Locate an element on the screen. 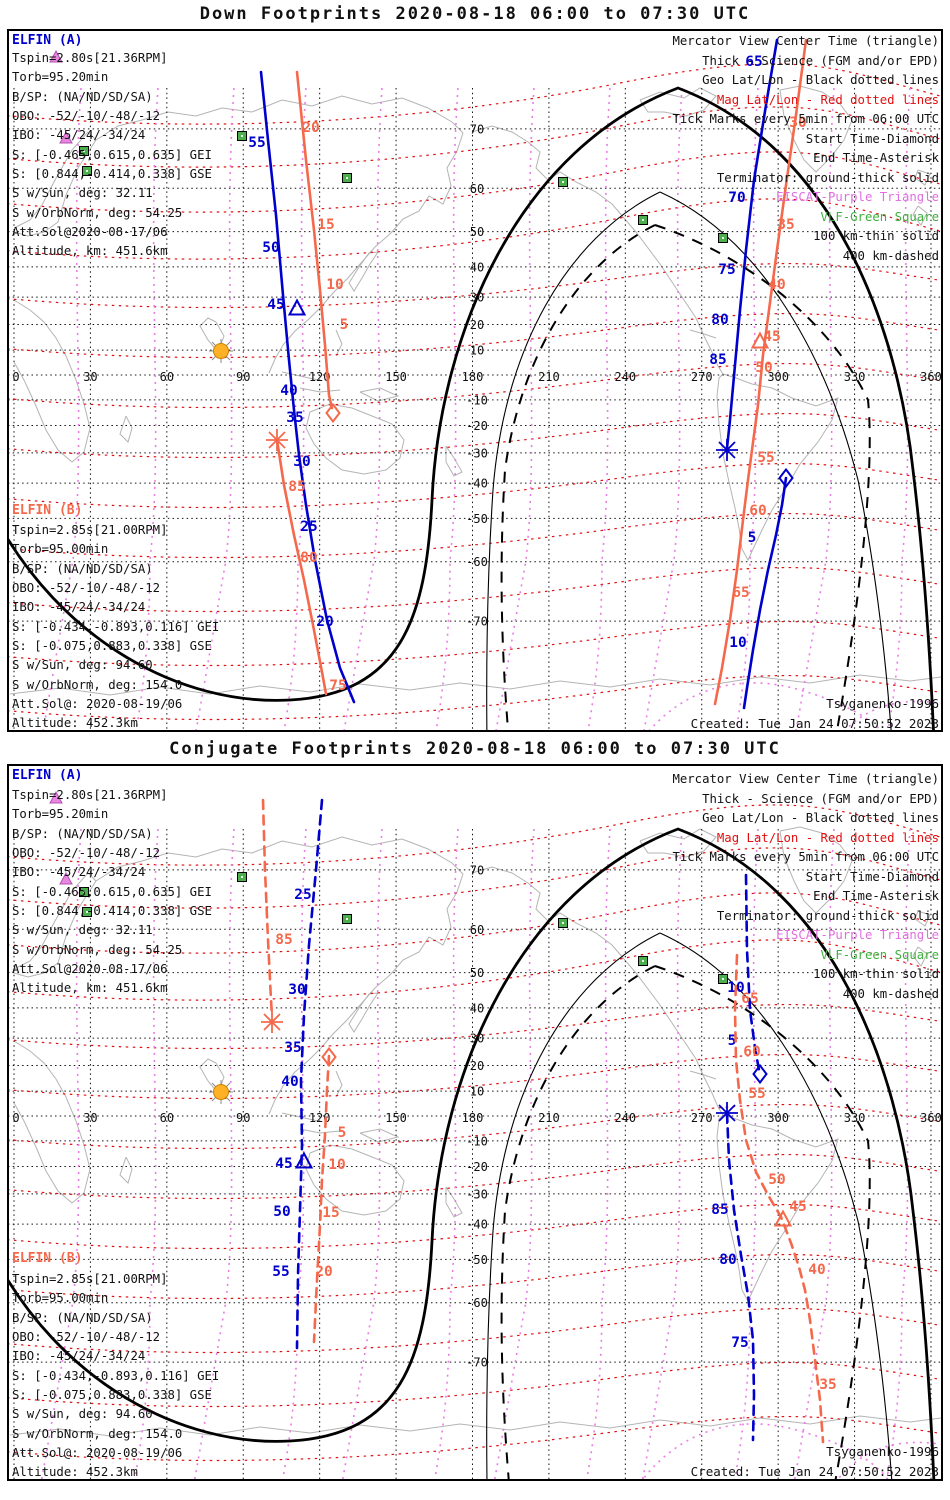 This screenshot has width=950, height=1500. elfin-a-header-conj: ELFIN (A) is located at coordinates (47, 775).